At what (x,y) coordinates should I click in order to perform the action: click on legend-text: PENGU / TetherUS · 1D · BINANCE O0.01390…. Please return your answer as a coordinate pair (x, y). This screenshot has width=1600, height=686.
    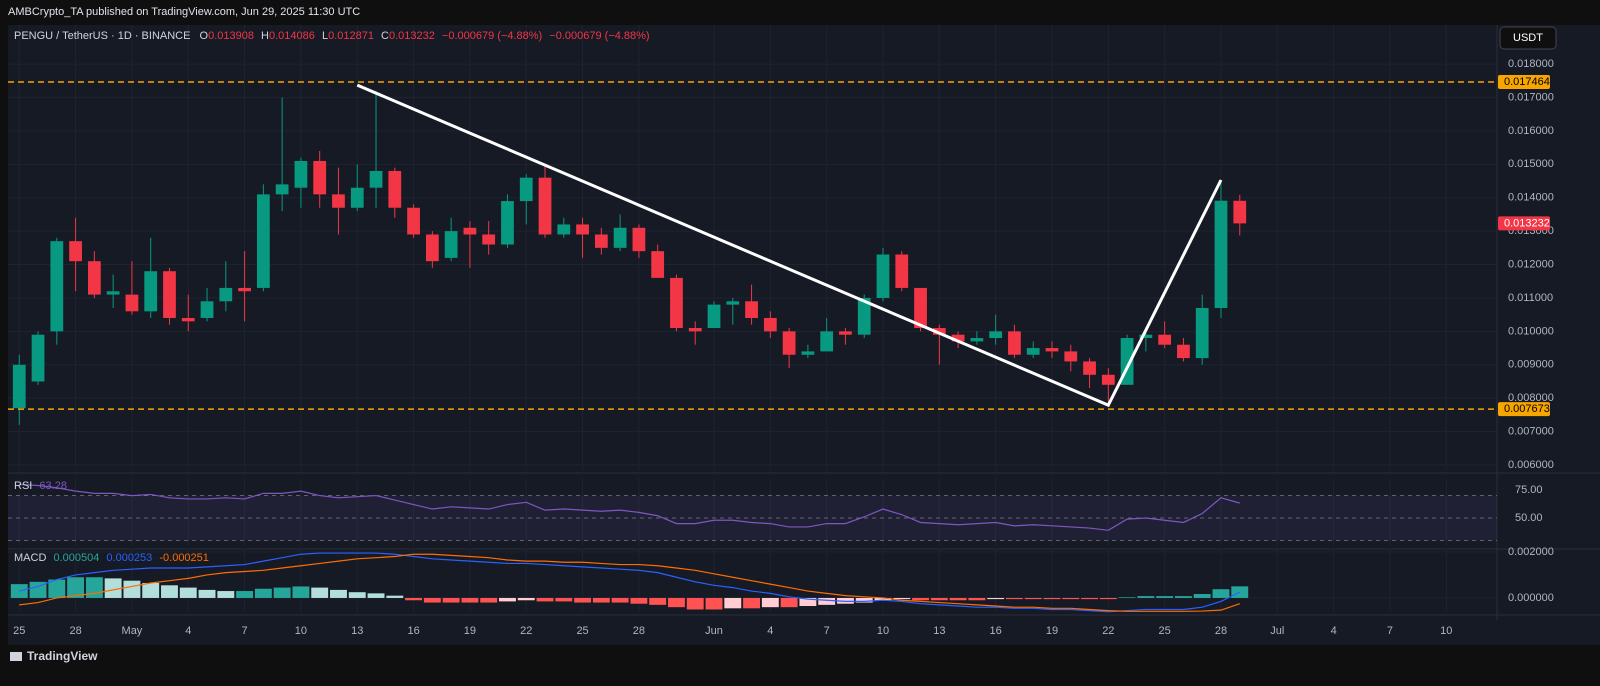
    Looking at the image, I should click on (332, 36).